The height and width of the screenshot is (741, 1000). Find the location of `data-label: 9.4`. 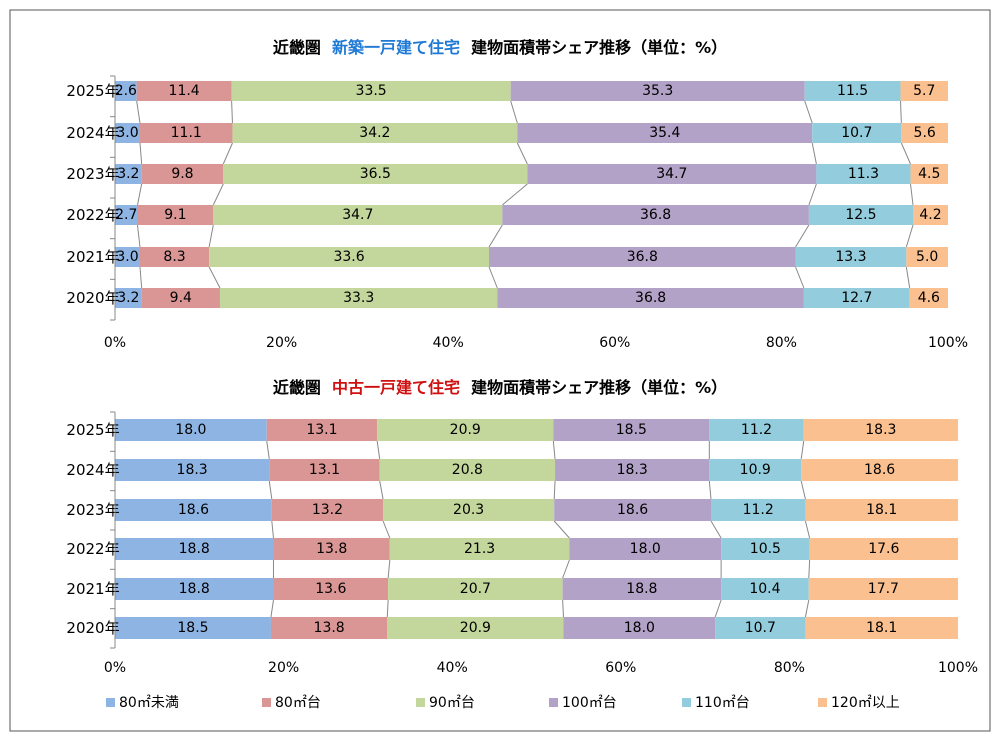

data-label: 9.4 is located at coordinates (181, 298).